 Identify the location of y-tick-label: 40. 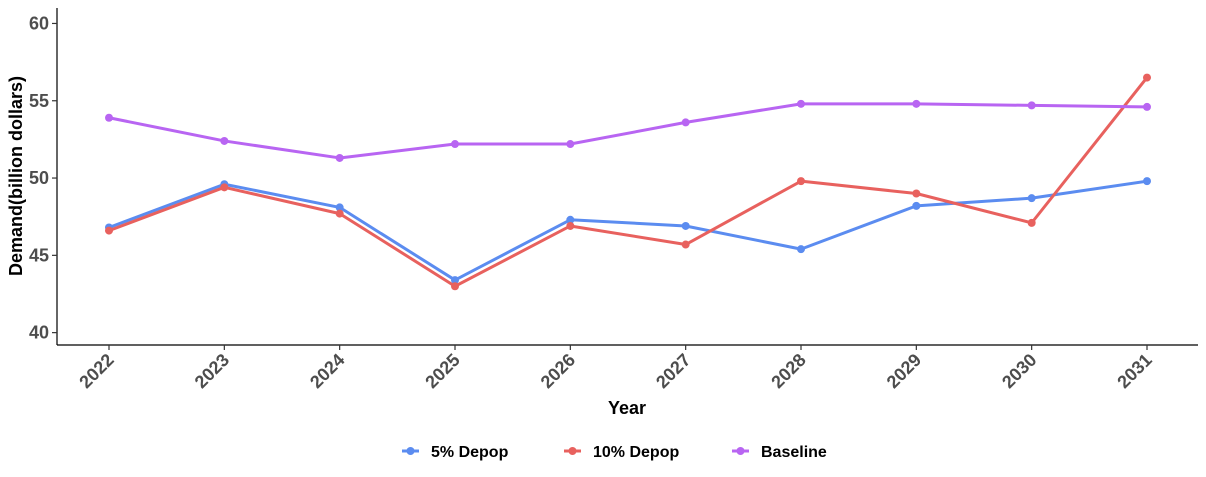
(39, 333).